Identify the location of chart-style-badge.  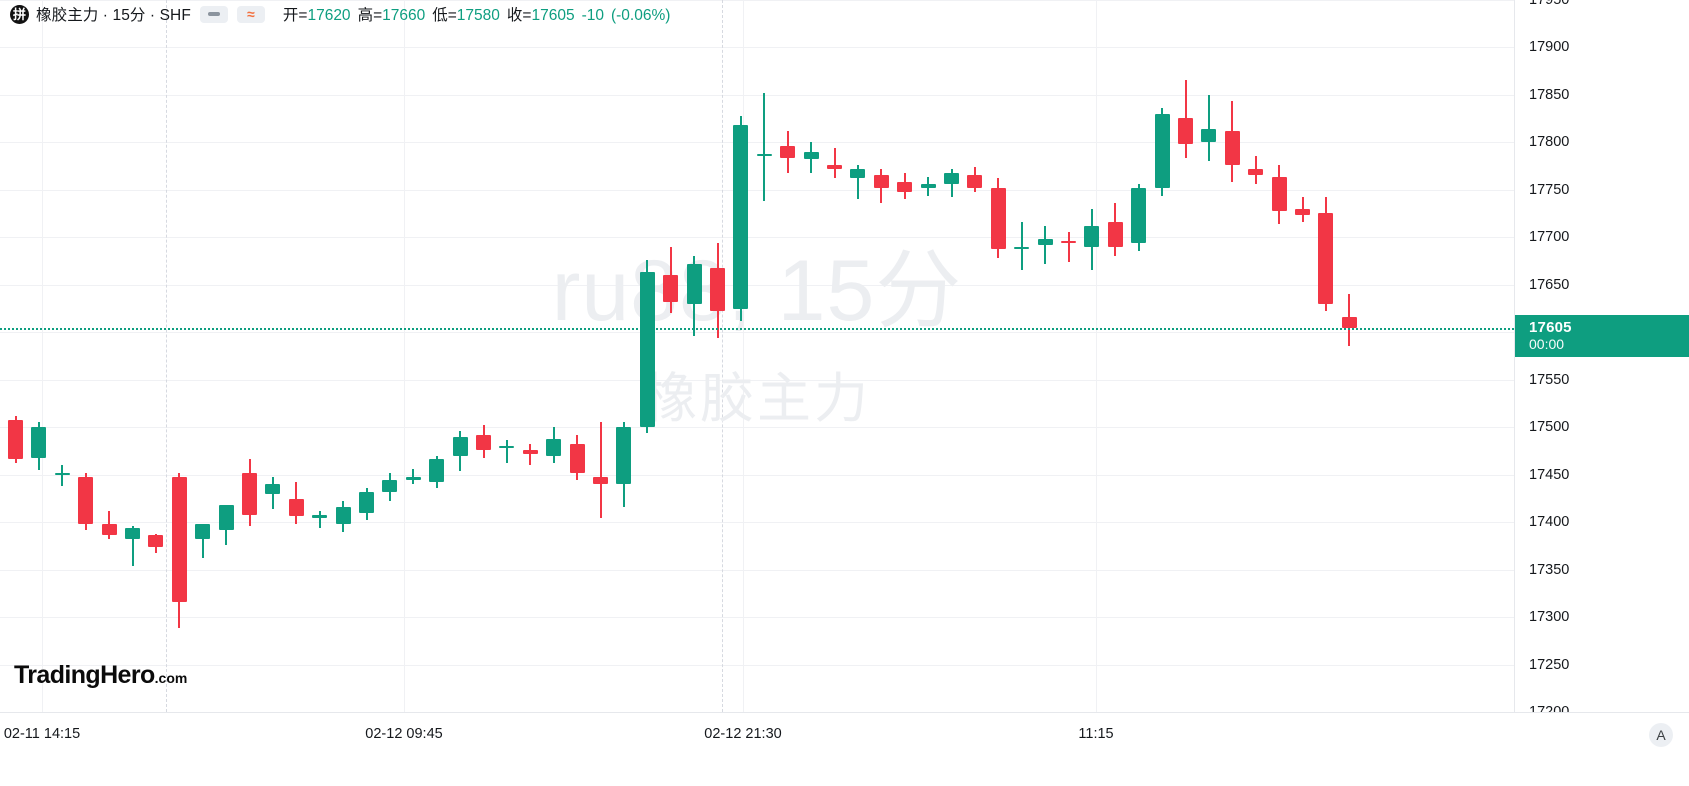
(213, 14).